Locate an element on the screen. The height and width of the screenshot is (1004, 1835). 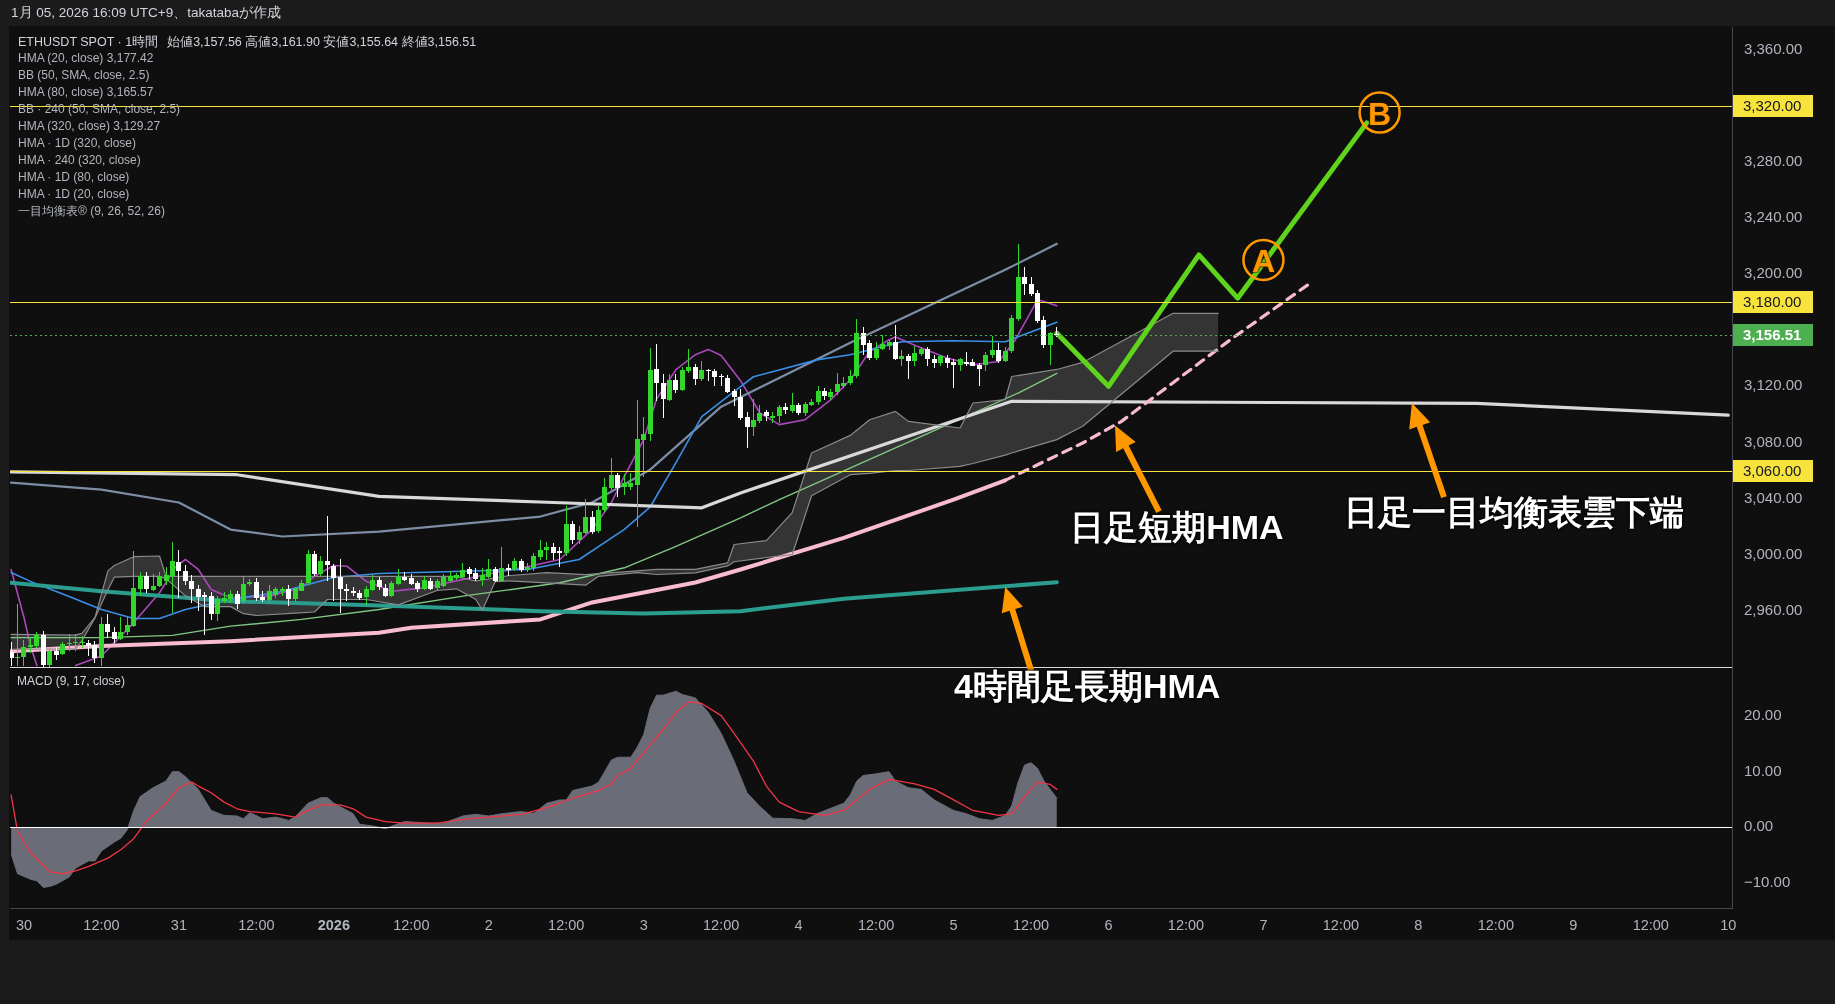
y-tick-label: 10.00 is located at coordinates (1763, 770).